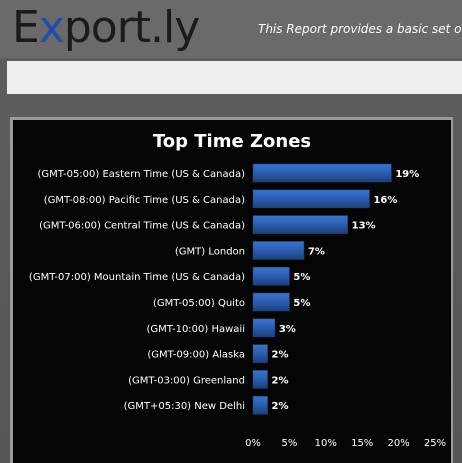 This screenshot has width=462, height=463. What do you see at coordinates (199, 303) in the screenshot?
I see `category-label: (GMT-05:00) Quito` at bounding box center [199, 303].